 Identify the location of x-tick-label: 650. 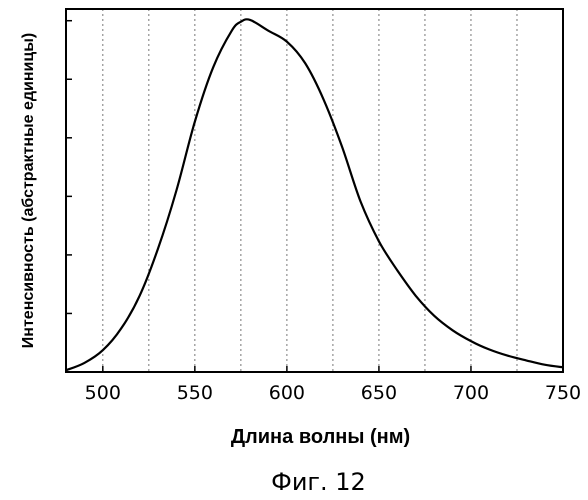
(379, 393).